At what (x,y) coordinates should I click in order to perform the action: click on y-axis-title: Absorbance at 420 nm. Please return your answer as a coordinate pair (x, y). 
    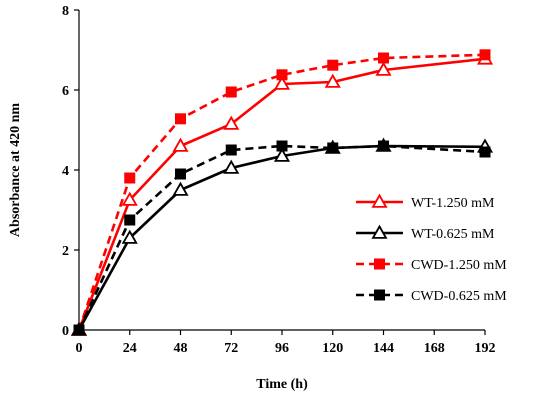
    Looking at the image, I should click on (15, 170).